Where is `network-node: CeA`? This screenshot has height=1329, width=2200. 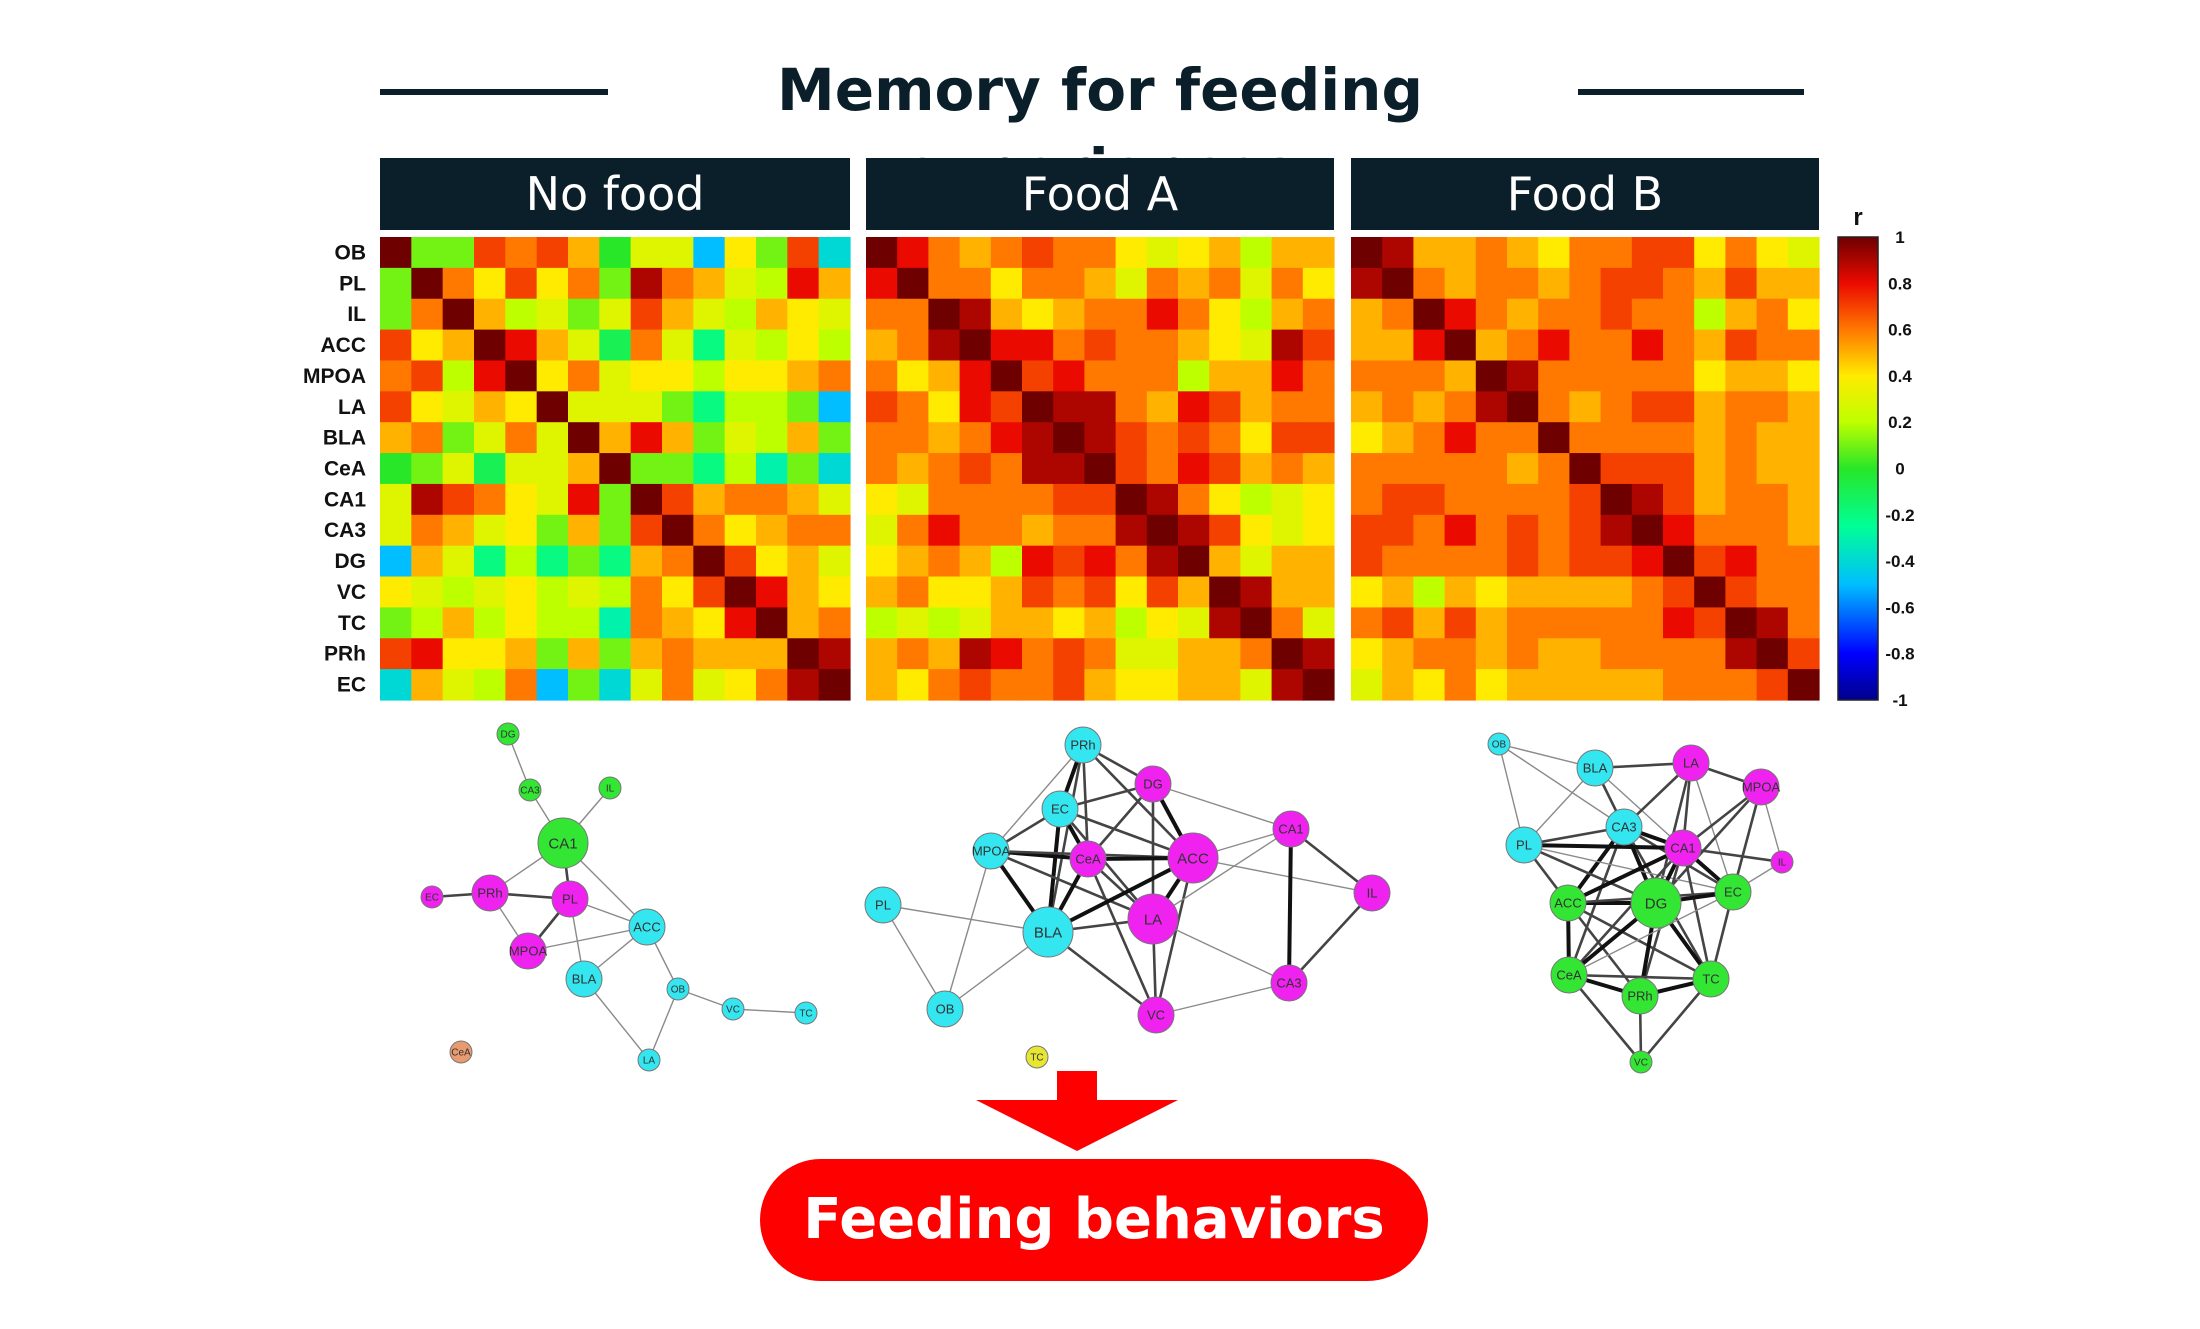
network-node: CeA is located at coordinates (461, 1052).